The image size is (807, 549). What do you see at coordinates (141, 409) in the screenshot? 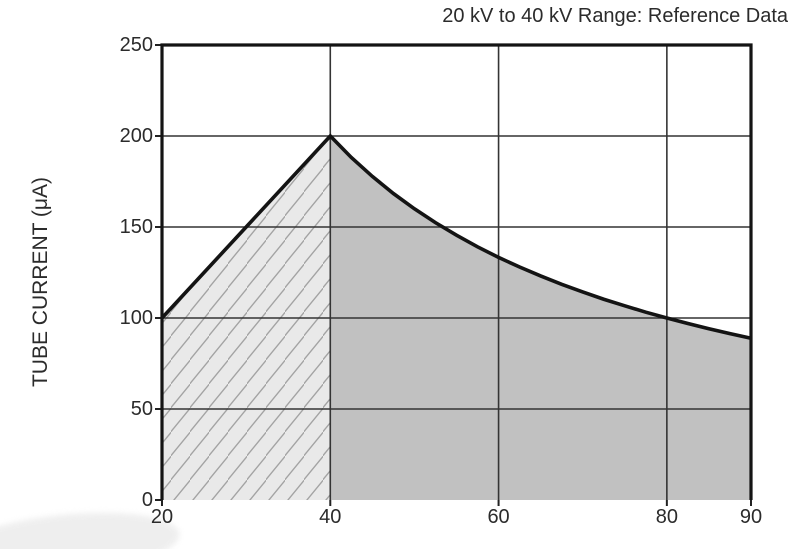
I see `y-tick-label: 50` at bounding box center [141, 409].